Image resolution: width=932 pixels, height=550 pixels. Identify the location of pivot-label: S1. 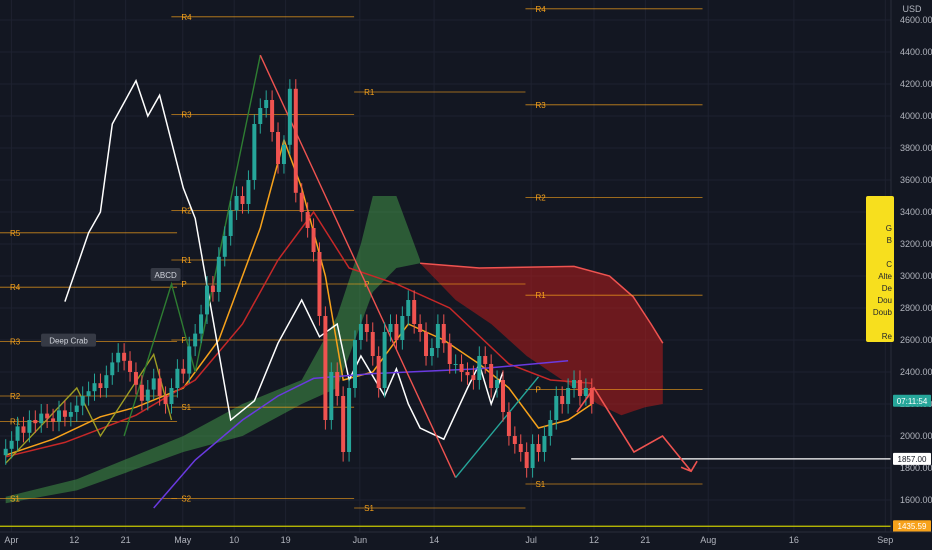
(186, 407).